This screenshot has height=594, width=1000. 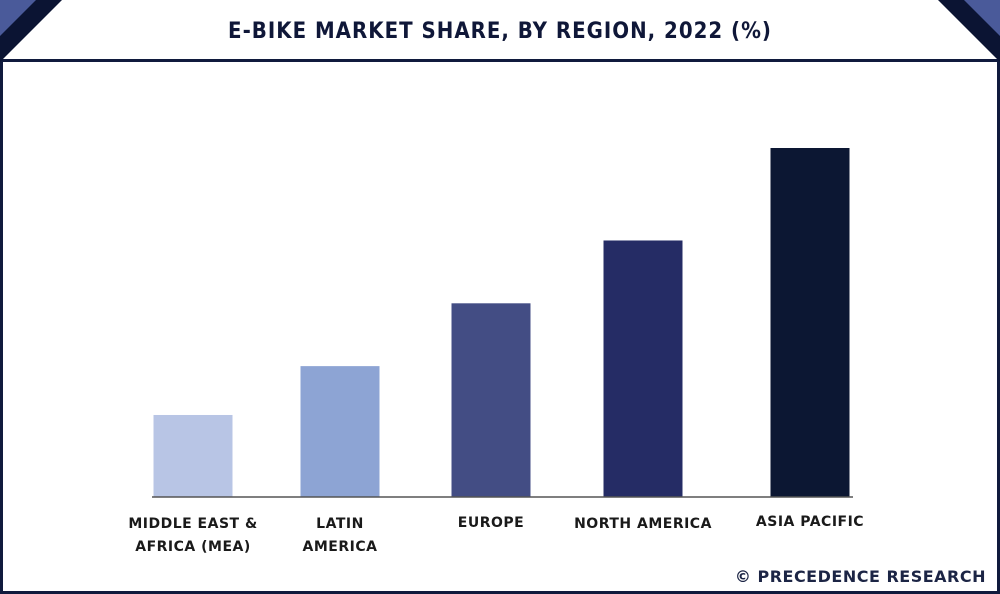 What do you see at coordinates (31, 31) in the screenshot?
I see `left-corner-decoration` at bounding box center [31, 31].